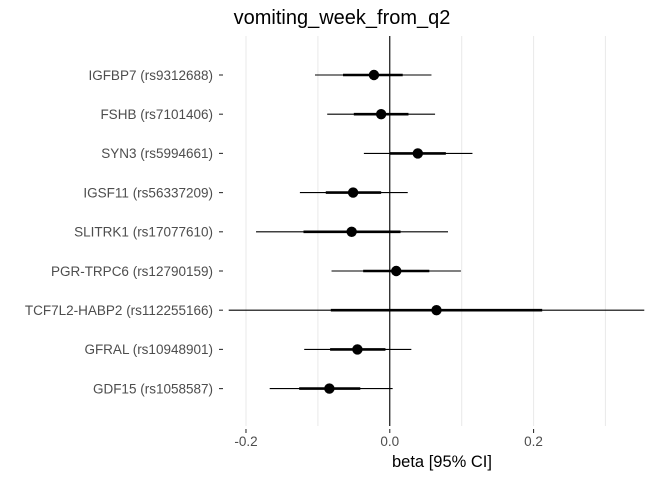  Describe the element at coordinates (148, 349) in the screenshot. I see `y-tick-label: GFRAL (rs10948901)` at that location.